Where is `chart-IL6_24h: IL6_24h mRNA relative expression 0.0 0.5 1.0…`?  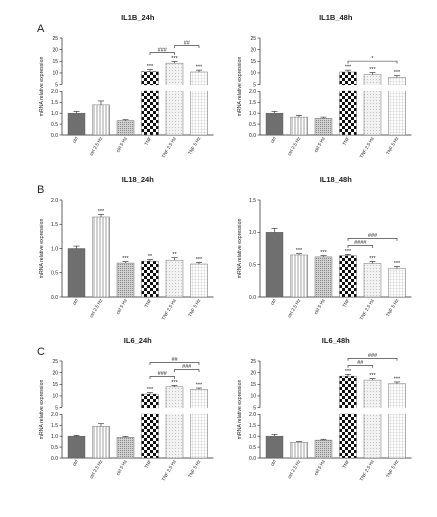 chart-IL6_24h: IL6_24h mRNA relative expression 0.0 0.5 1.0… is located at coordinates (126, 409).